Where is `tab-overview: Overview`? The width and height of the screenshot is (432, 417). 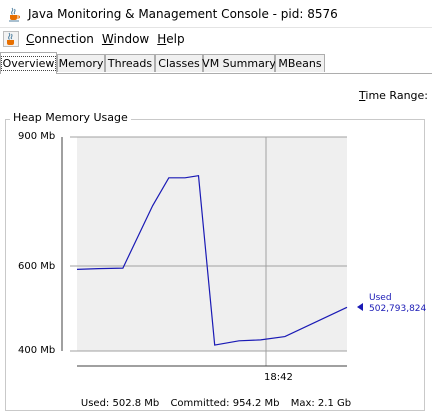
tab-overview: Overview is located at coordinates (28, 63).